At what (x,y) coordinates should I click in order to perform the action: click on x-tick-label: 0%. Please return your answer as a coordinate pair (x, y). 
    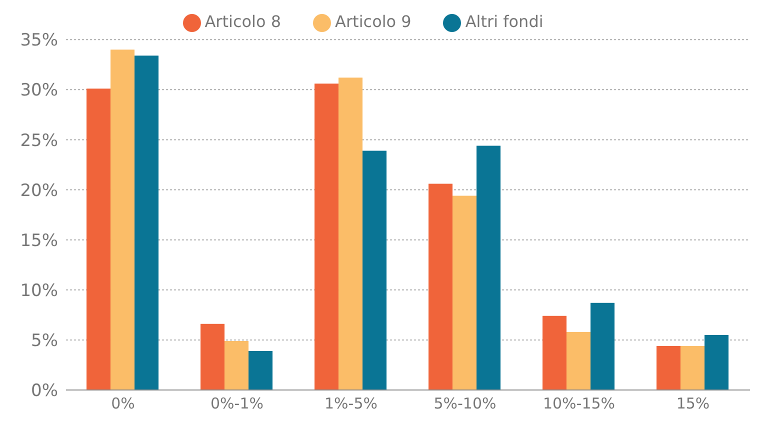
    Looking at the image, I should click on (123, 403).